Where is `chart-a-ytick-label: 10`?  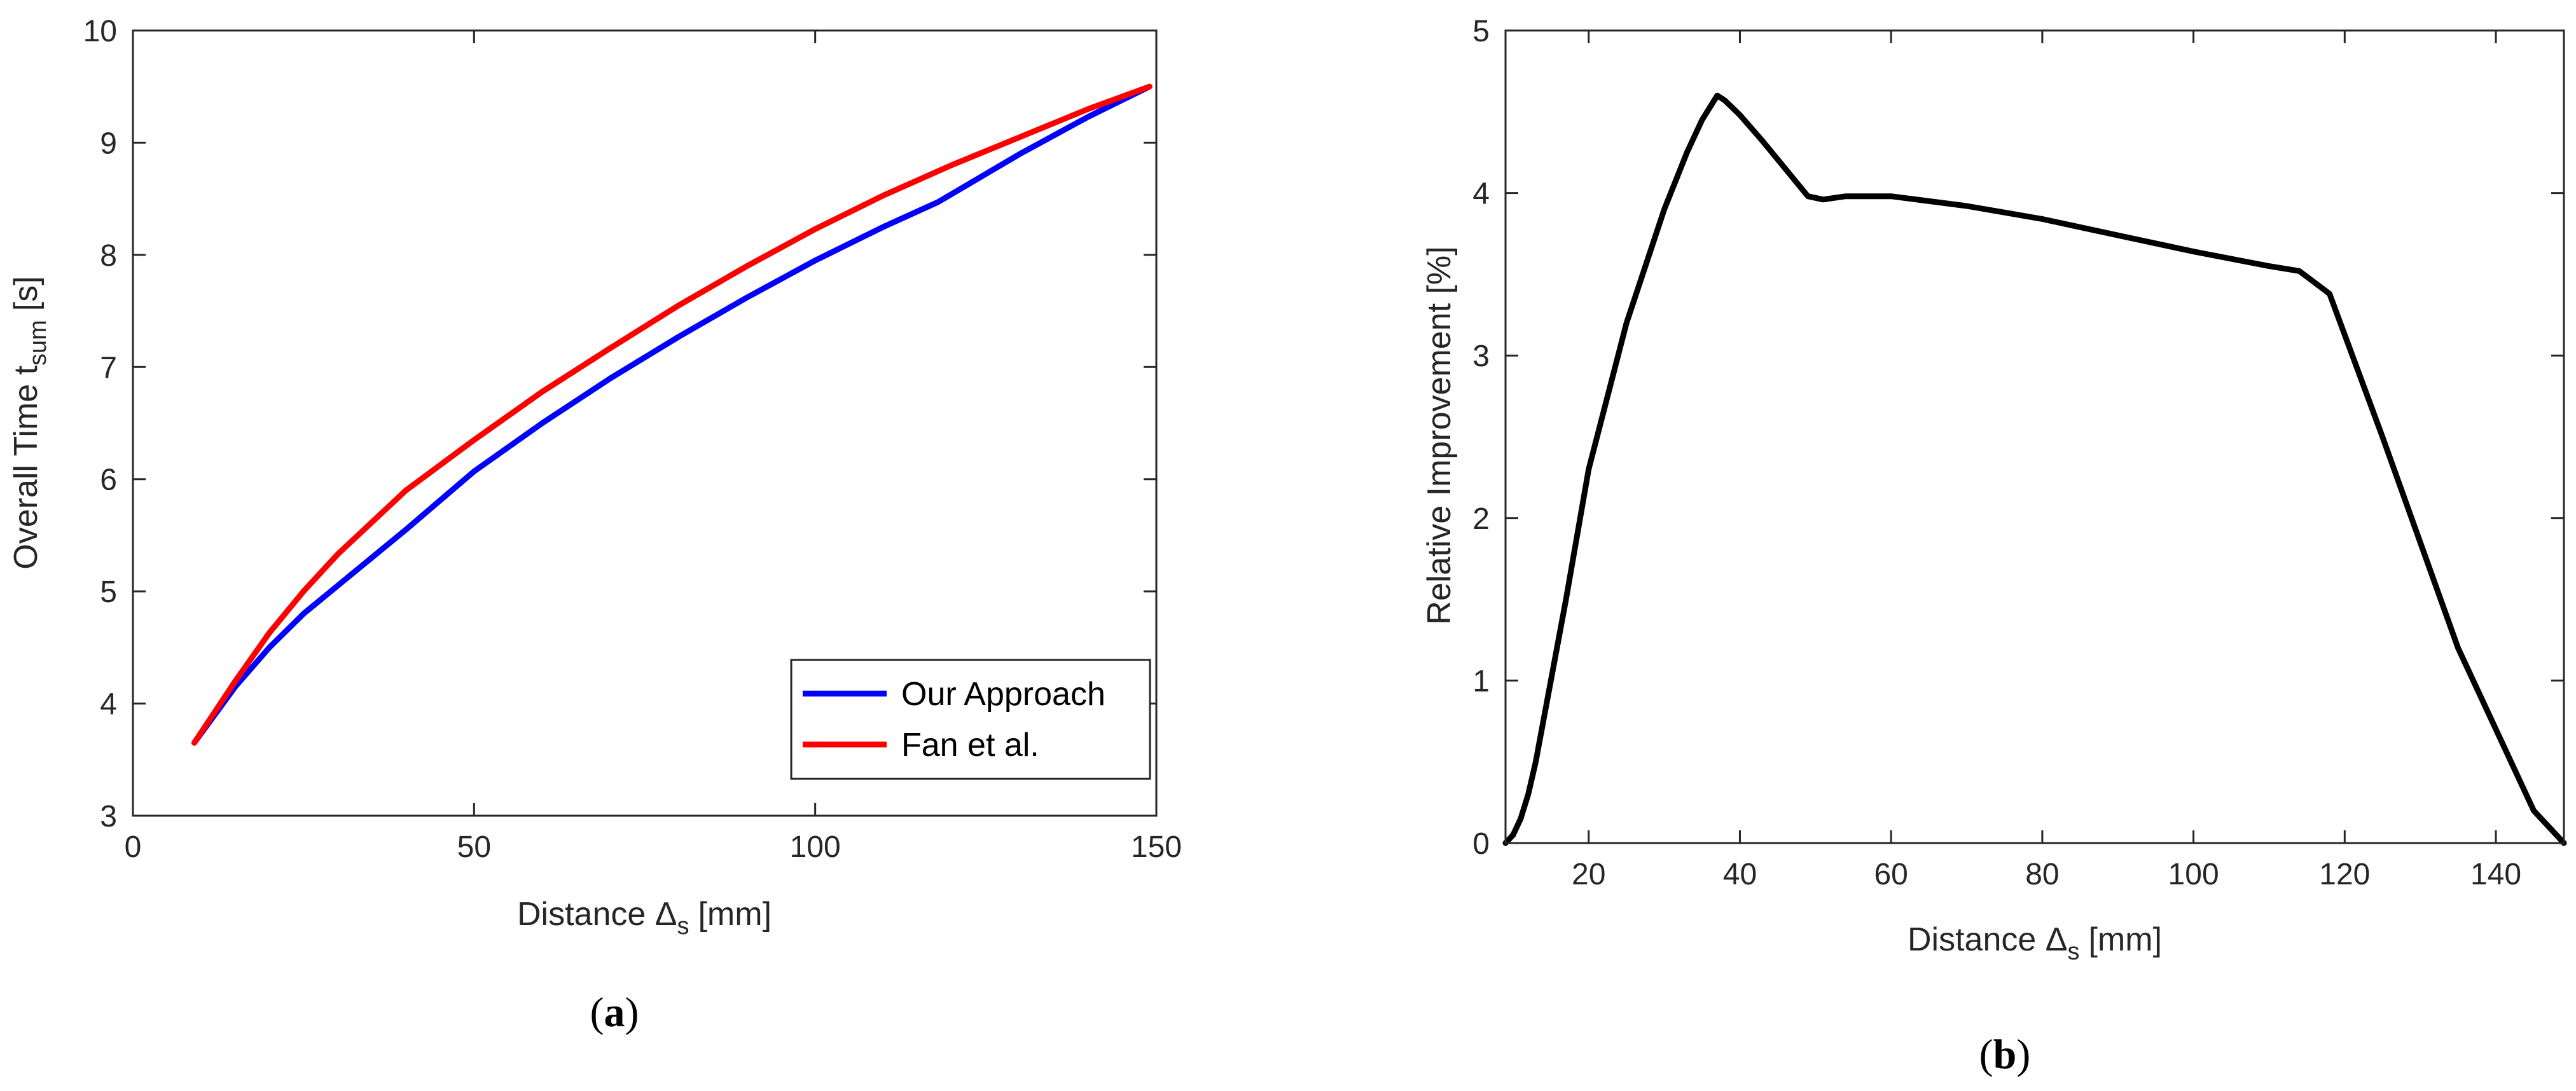 chart-a-ytick-label: 10 is located at coordinates (100, 31).